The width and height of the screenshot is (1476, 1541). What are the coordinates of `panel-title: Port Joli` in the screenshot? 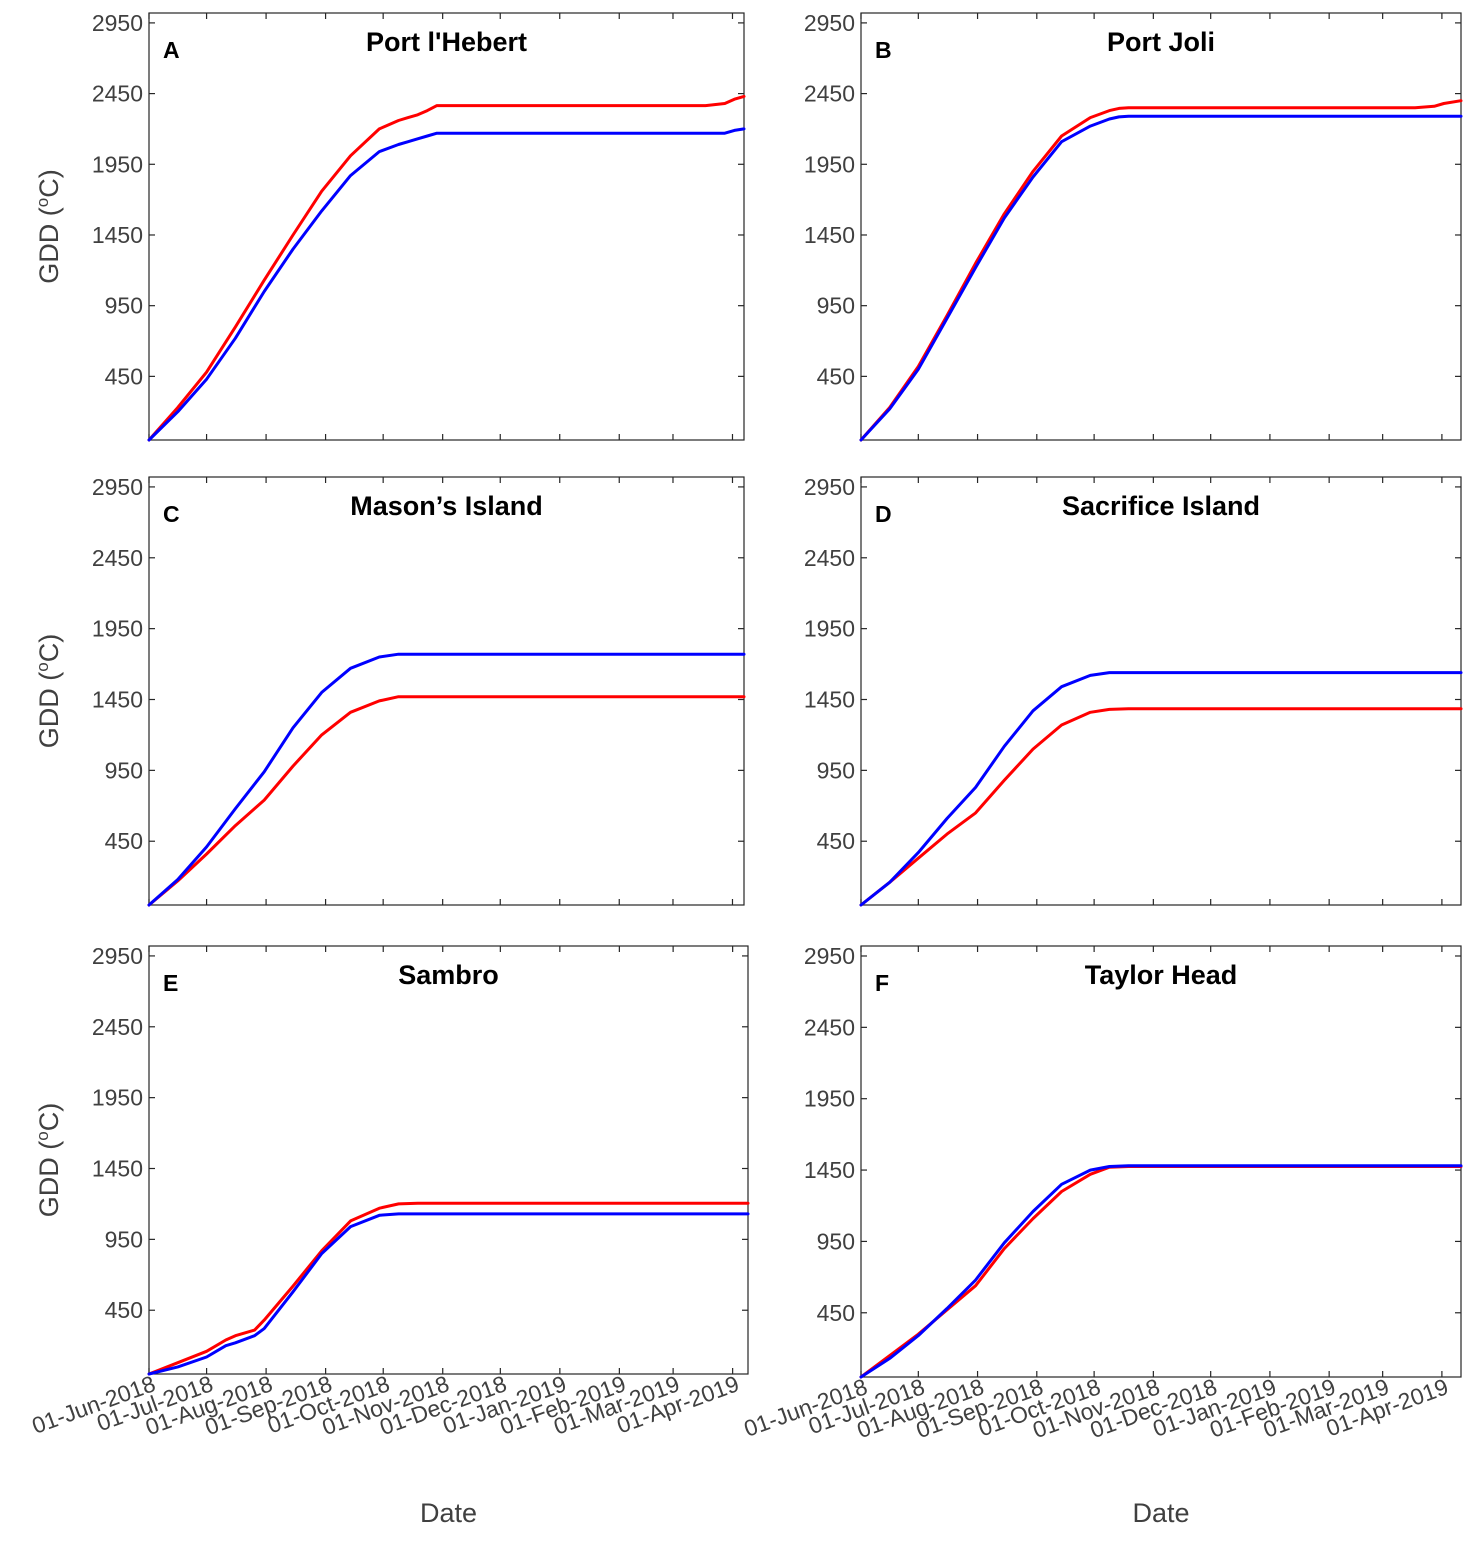 It's located at (1161, 42).